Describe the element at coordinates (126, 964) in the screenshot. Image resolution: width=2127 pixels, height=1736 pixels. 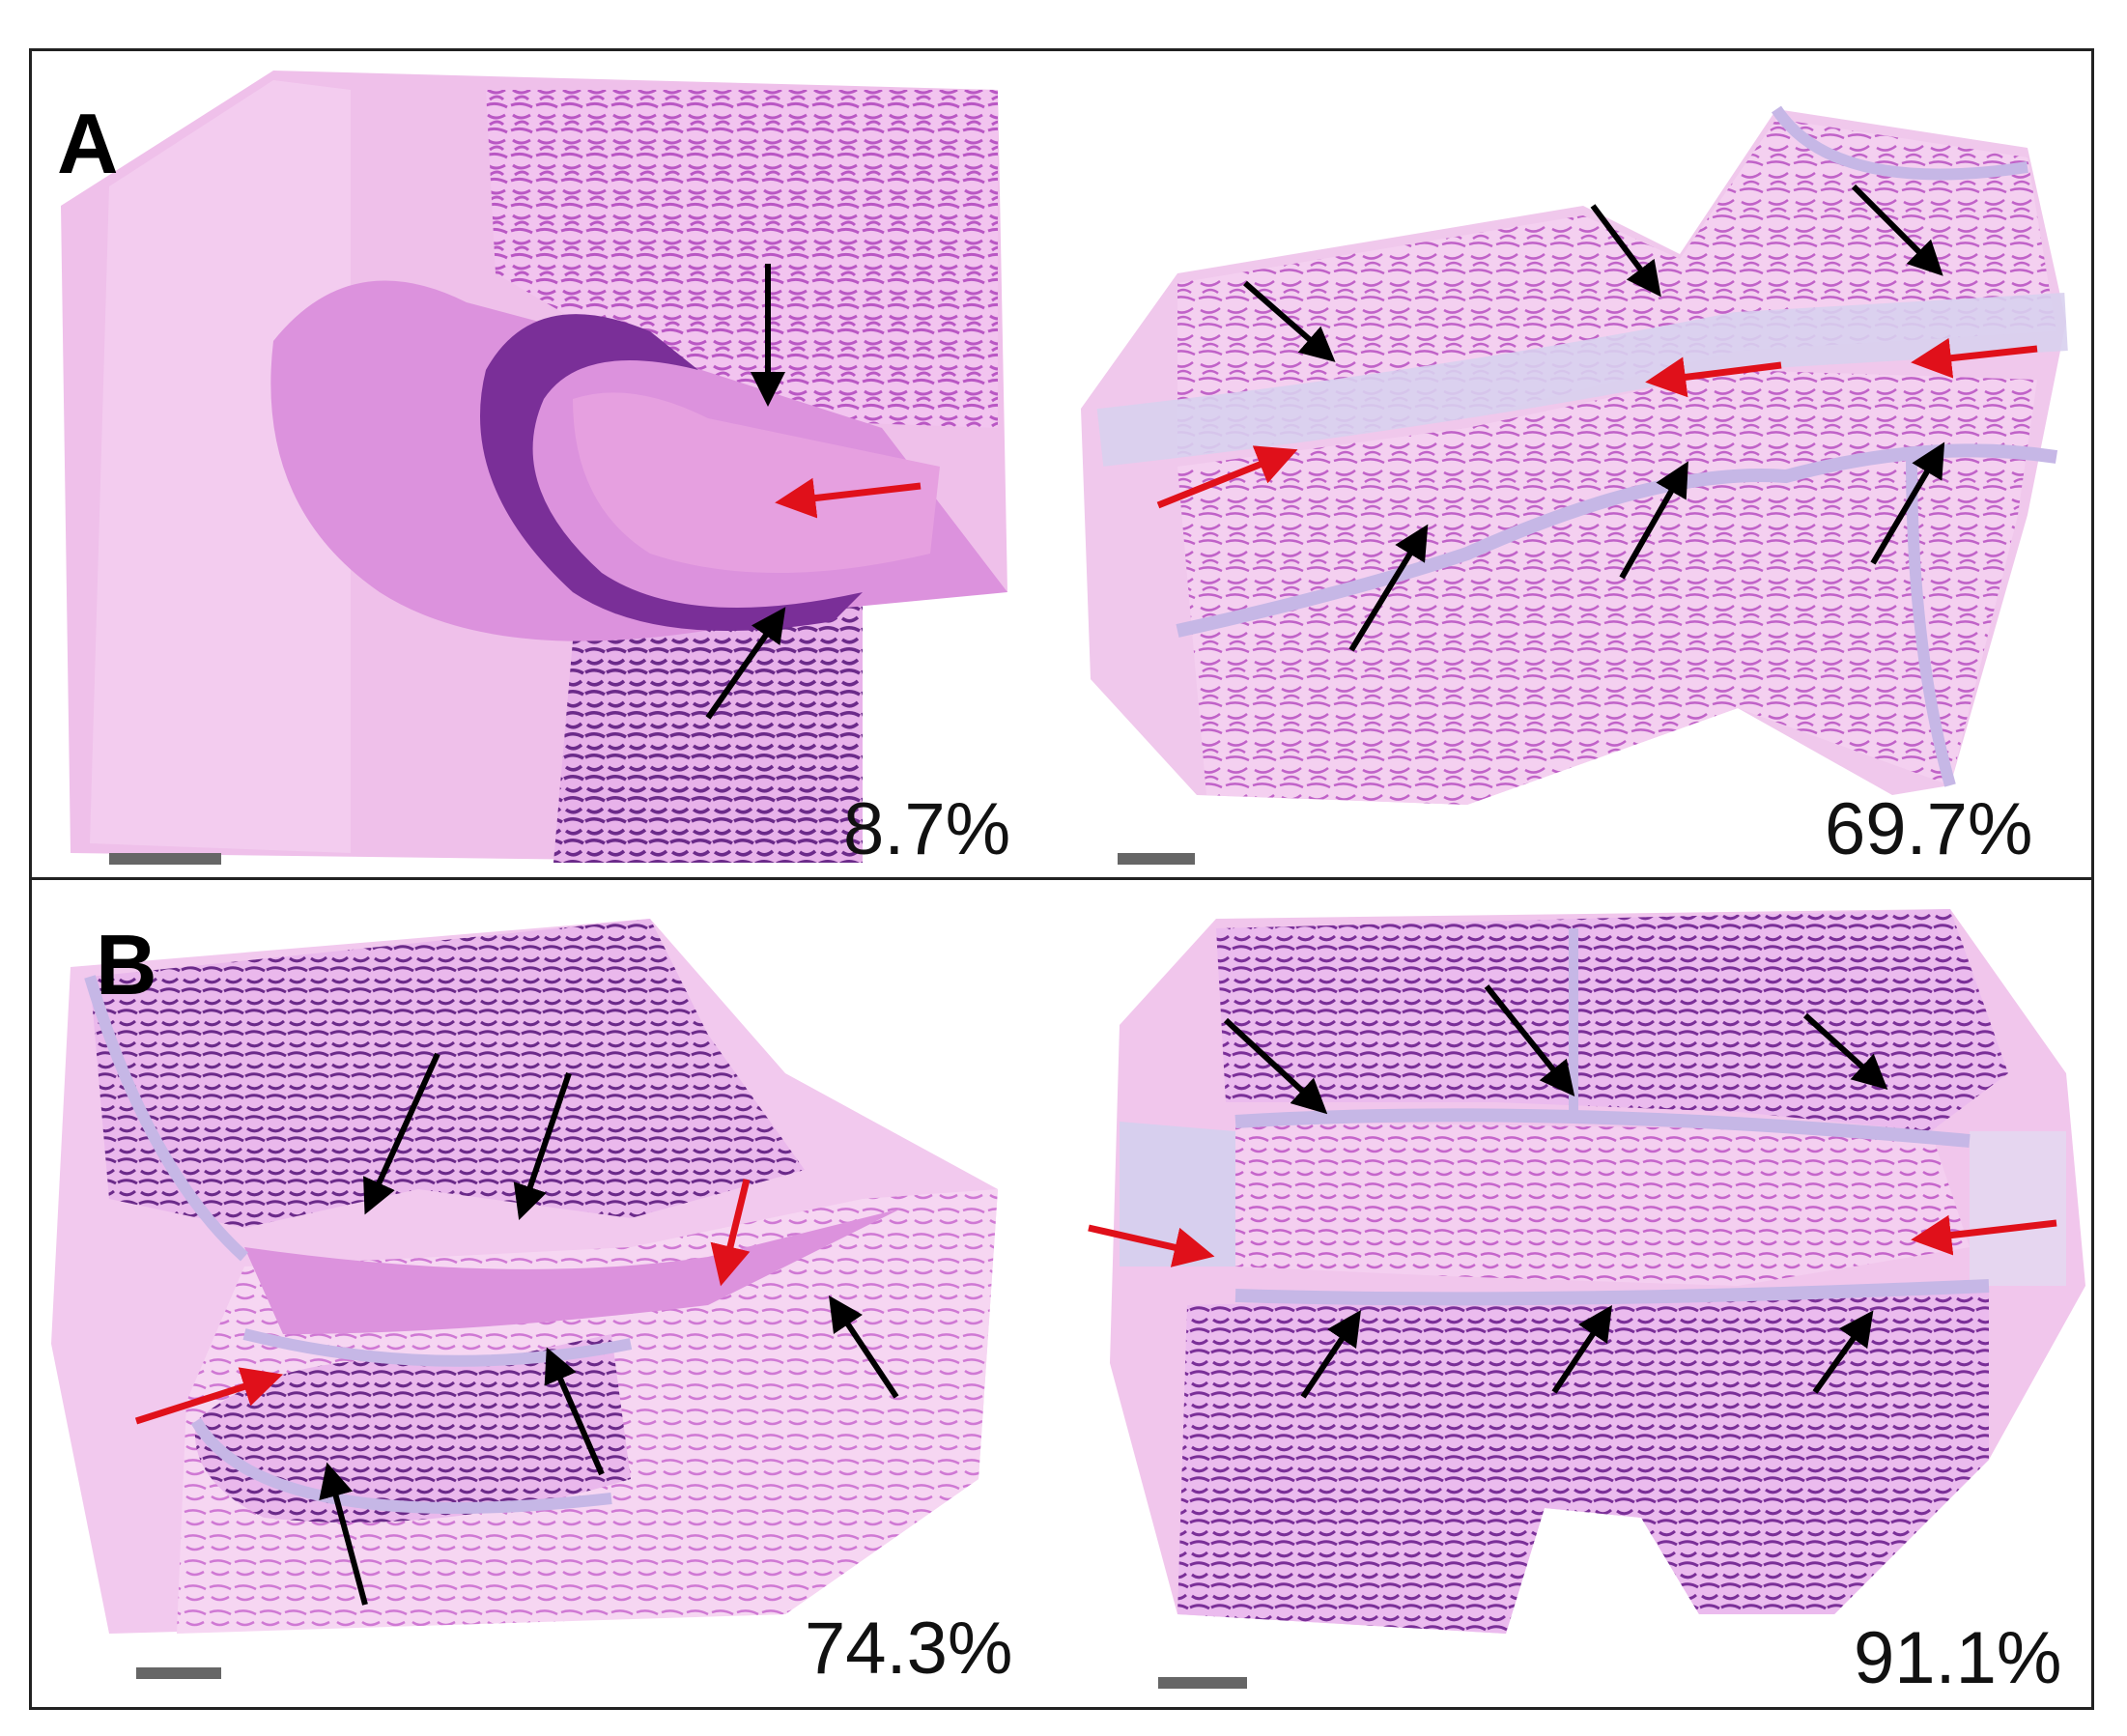
I see `panel-letter-b: B` at that location.